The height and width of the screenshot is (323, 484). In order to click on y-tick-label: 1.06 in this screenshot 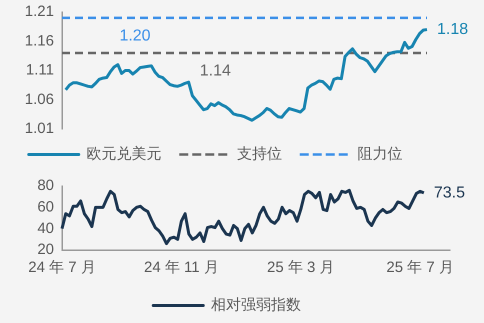, I will do `click(39, 99)`.